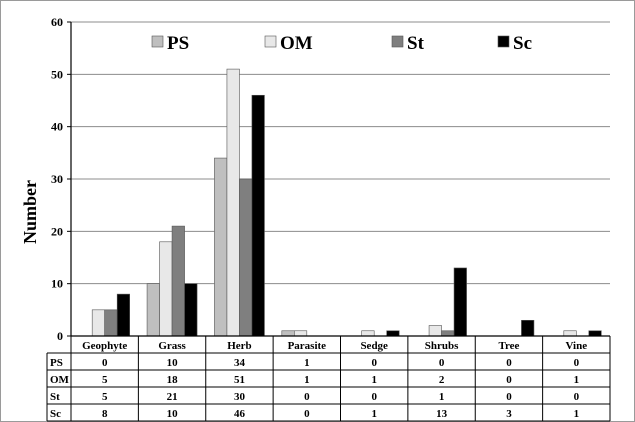 Image resolution: width=635 pixels, height=422 pixels. What do you see at coordinates (522, 43) in the screenshot?
I see `legend-label-sc: Sc` at bounding box center [522, 43].